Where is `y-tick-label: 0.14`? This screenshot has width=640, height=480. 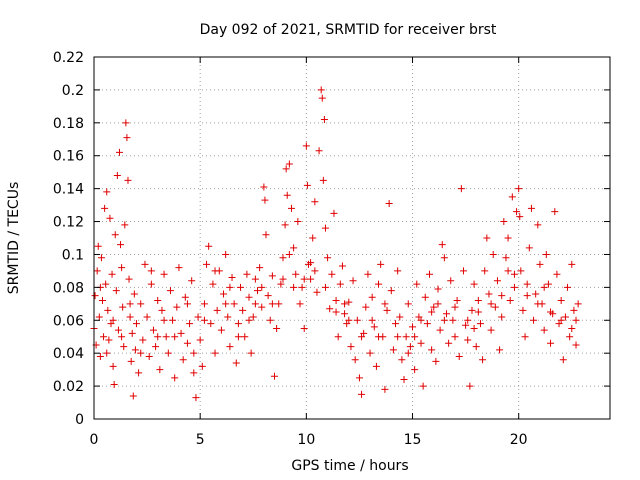
y-tick-label: 0.14 is located at coordinates (68, 190).